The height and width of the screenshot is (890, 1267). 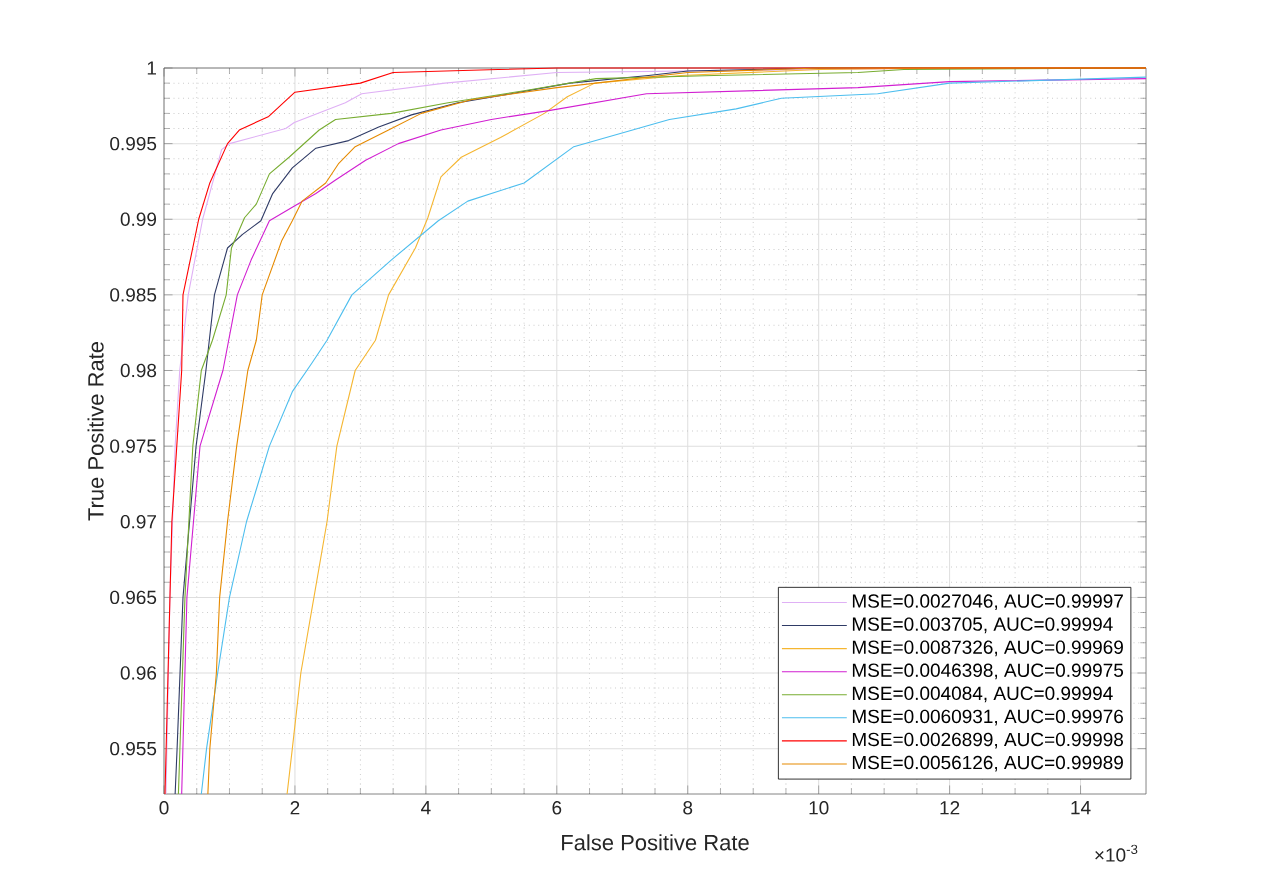 I want to click on y-tick-label: 0.975, so click(x=133, y=446).